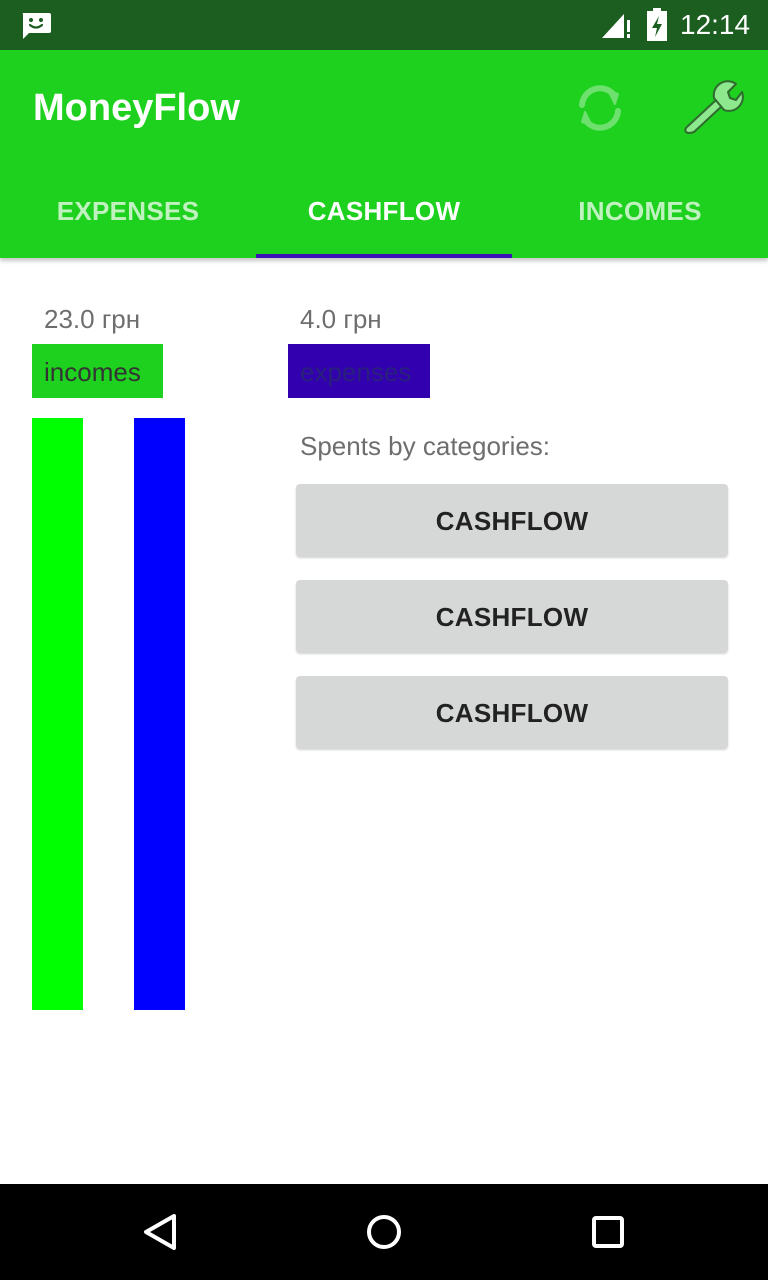 Image resolution: width=768 pixels, height=1280 pixels. I want to click on back-button, so click(160, 1232).